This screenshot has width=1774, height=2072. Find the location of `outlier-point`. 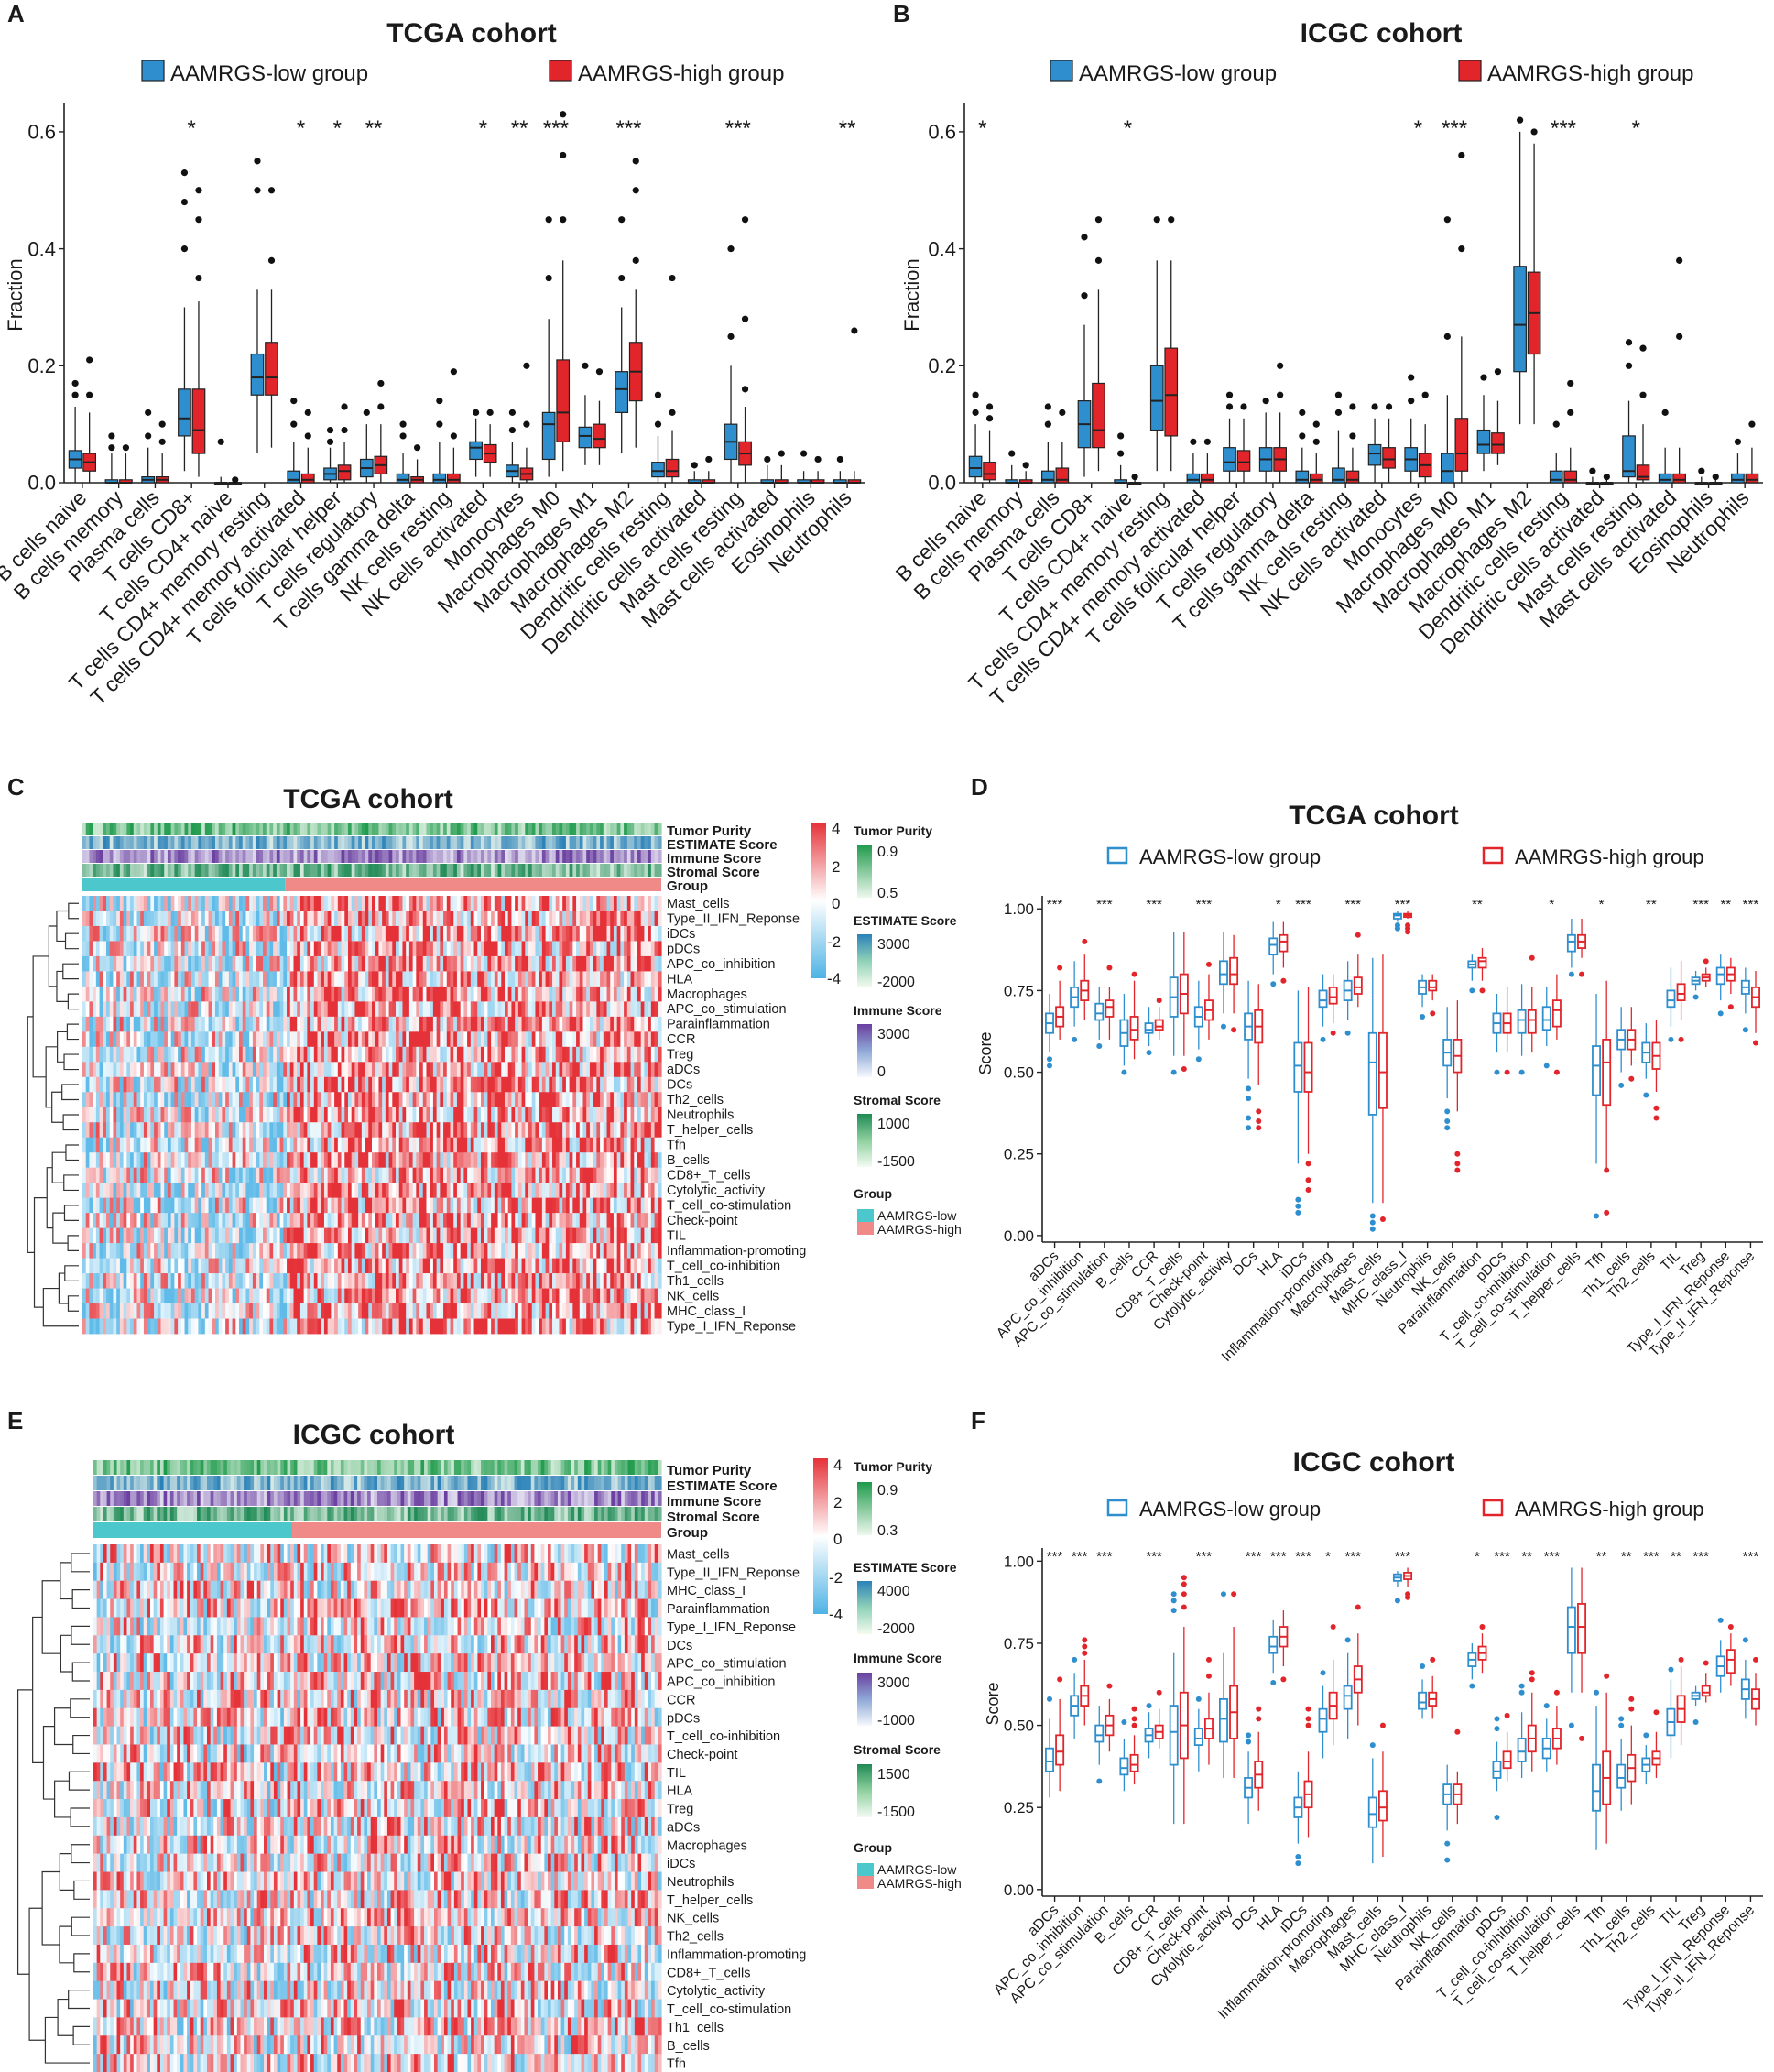

outlier-point is located at coordinates (635, 191).